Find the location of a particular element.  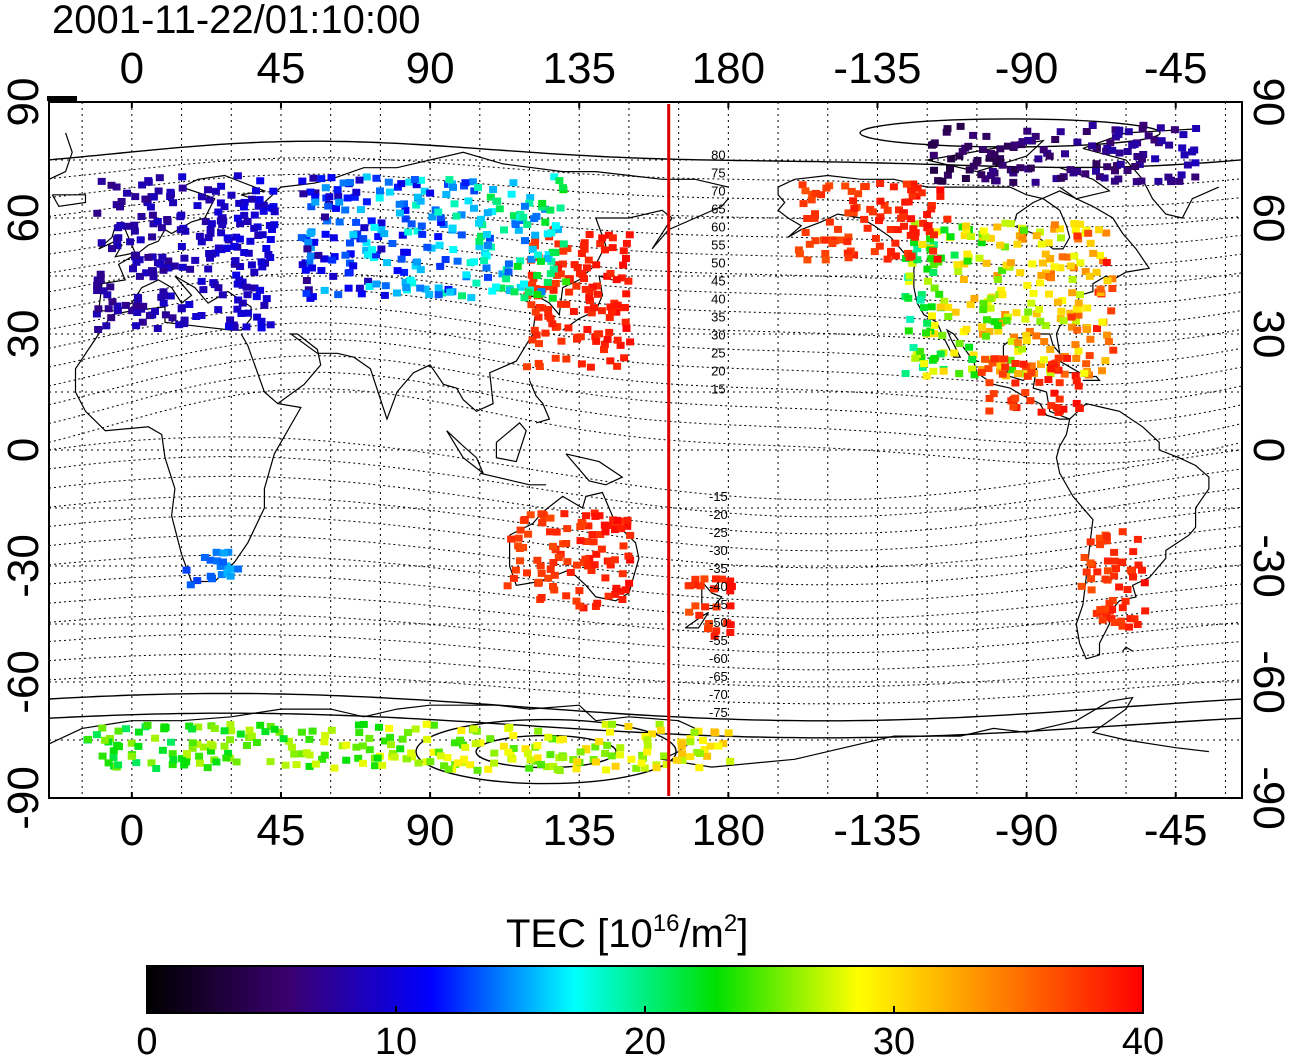

frame-tick is located at coordinates (62, 98).